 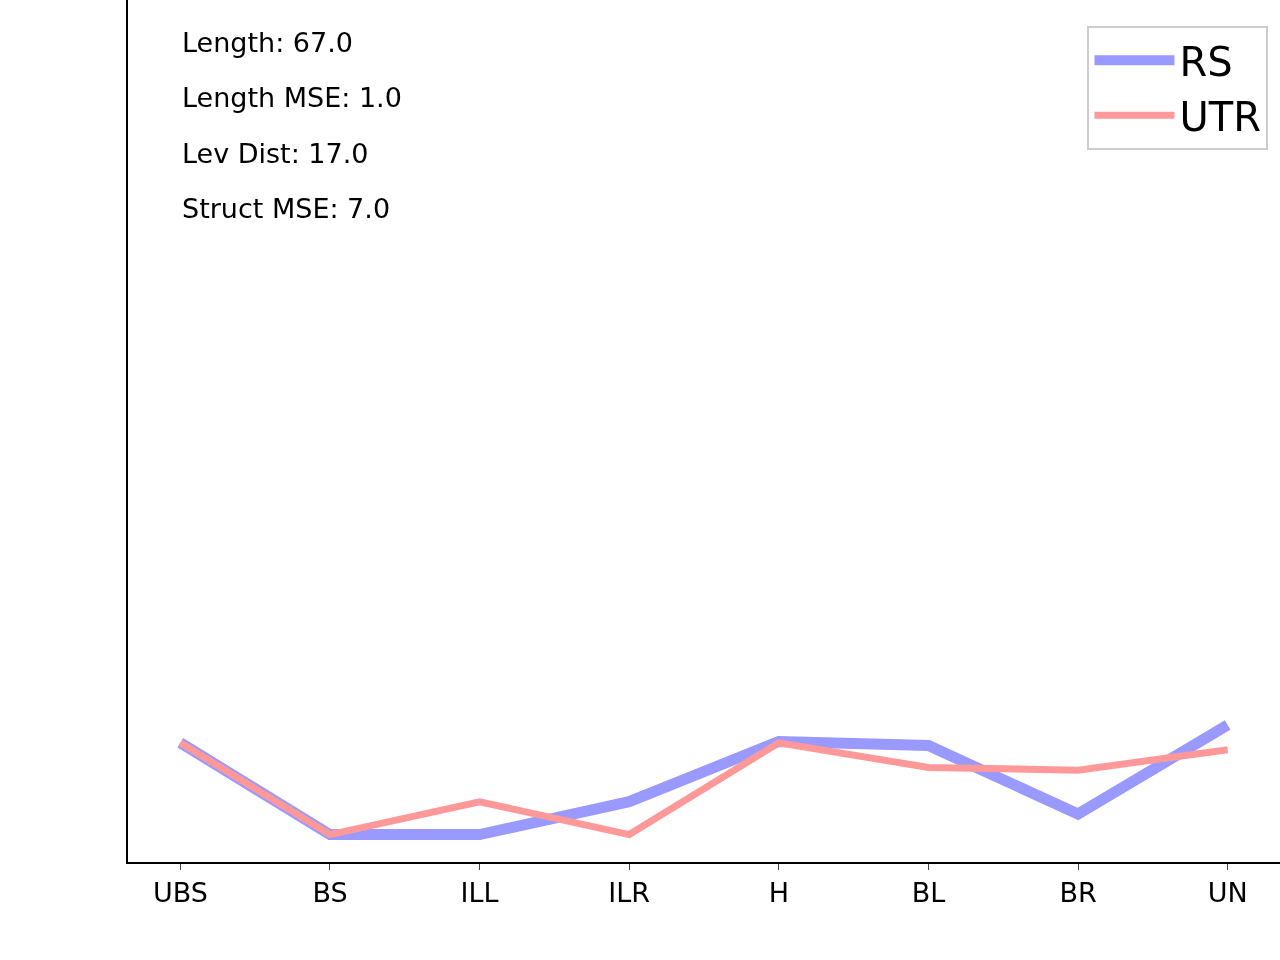 I want to click on text: Length: 67.0, so click(x=267, y=42).